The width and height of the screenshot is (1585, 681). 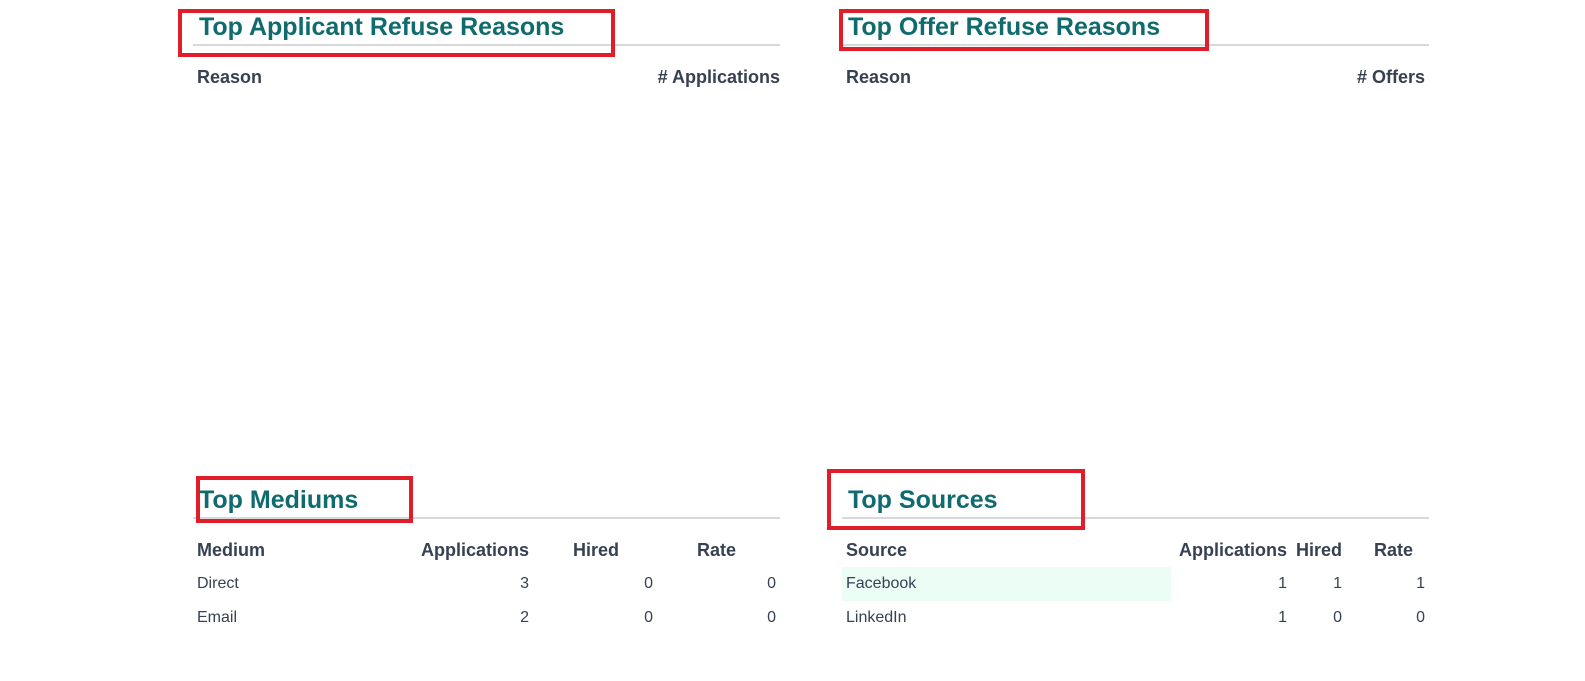 What do you see at coordinates (1420, 617) in the screenshot?
I see `source-rate: 0` at bounding box center [1420, 617].